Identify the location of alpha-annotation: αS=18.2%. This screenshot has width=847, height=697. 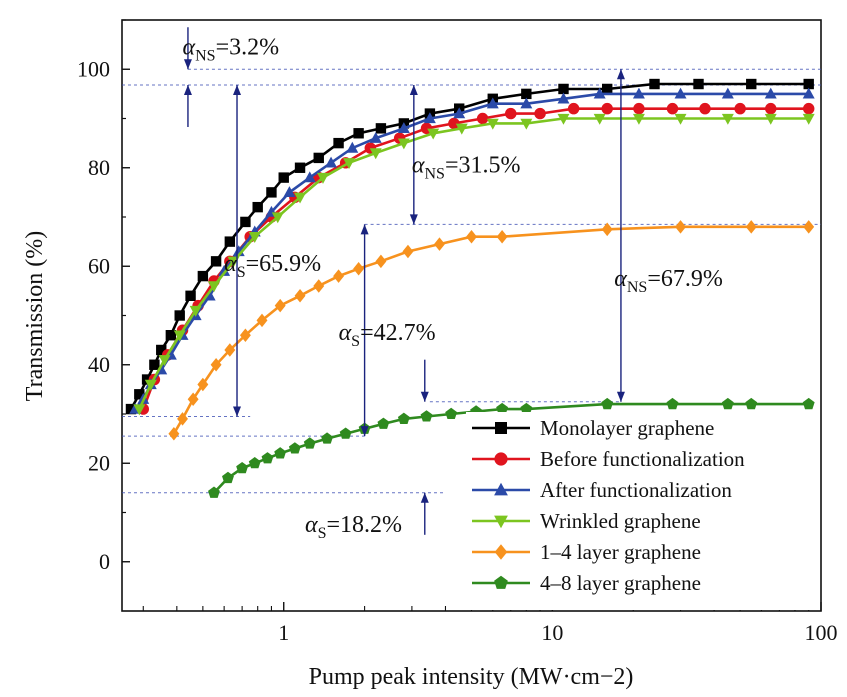
(353, 527).